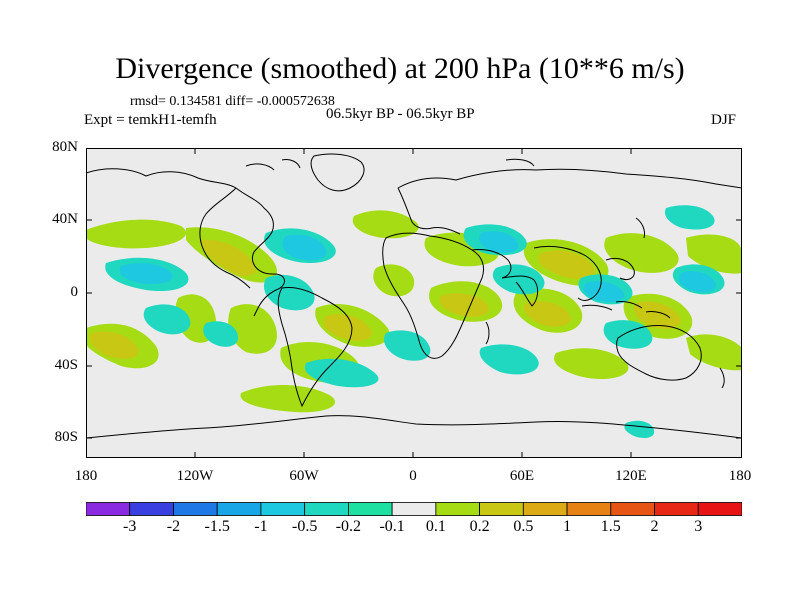  I want to click on colorbar-label: 3, so click(698, 526).